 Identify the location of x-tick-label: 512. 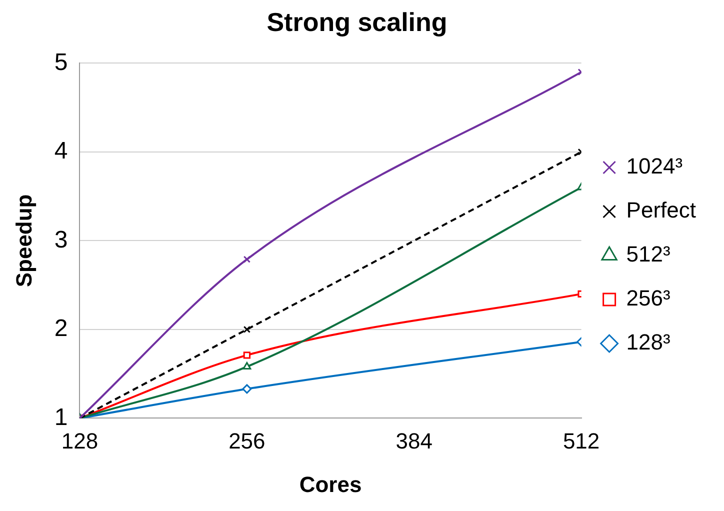
(581, 441).